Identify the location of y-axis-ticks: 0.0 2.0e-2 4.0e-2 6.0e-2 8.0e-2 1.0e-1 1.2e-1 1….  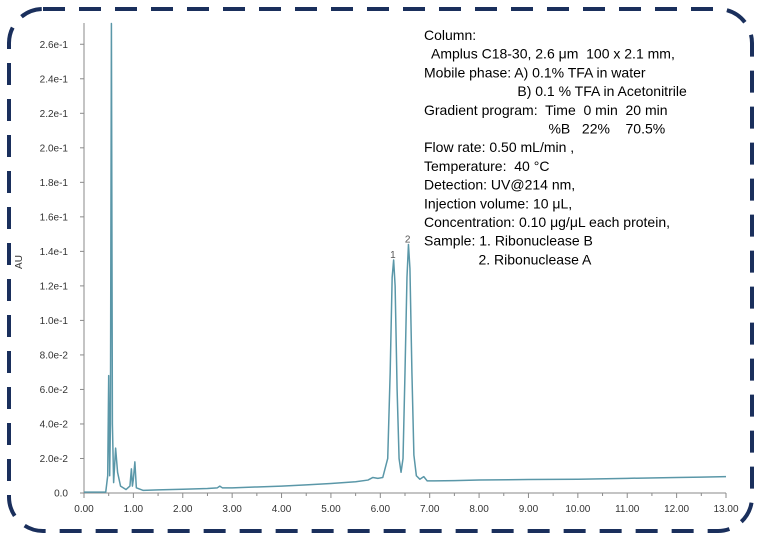
(62, 270).